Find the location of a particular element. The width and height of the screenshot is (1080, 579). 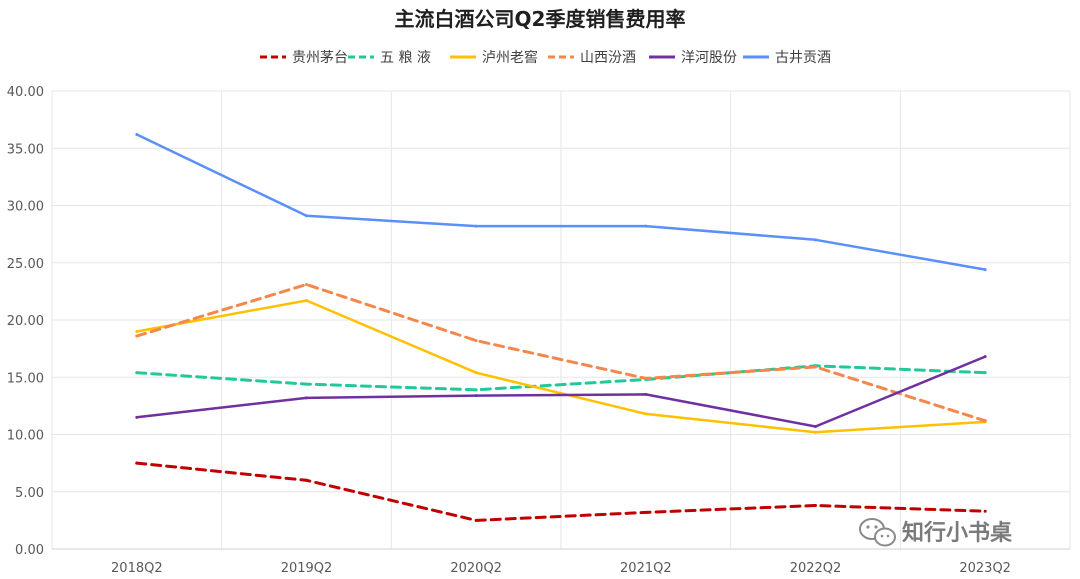

y-tick-label: 10.00 is located at coordinates (25, 436).